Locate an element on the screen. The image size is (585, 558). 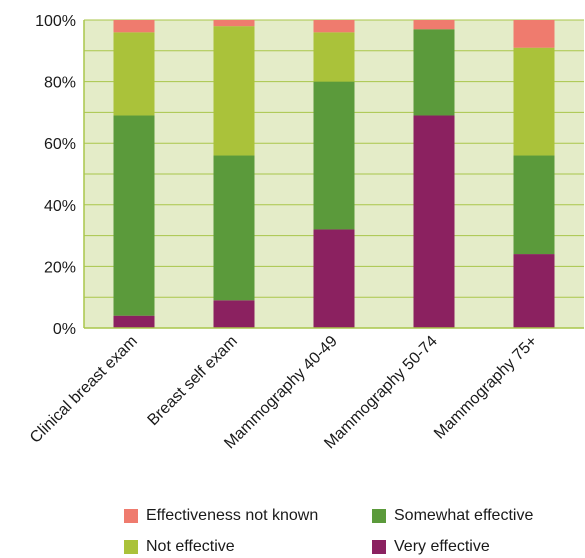
legend-item: Effectiveness not known is located at coordinates (248, 515).